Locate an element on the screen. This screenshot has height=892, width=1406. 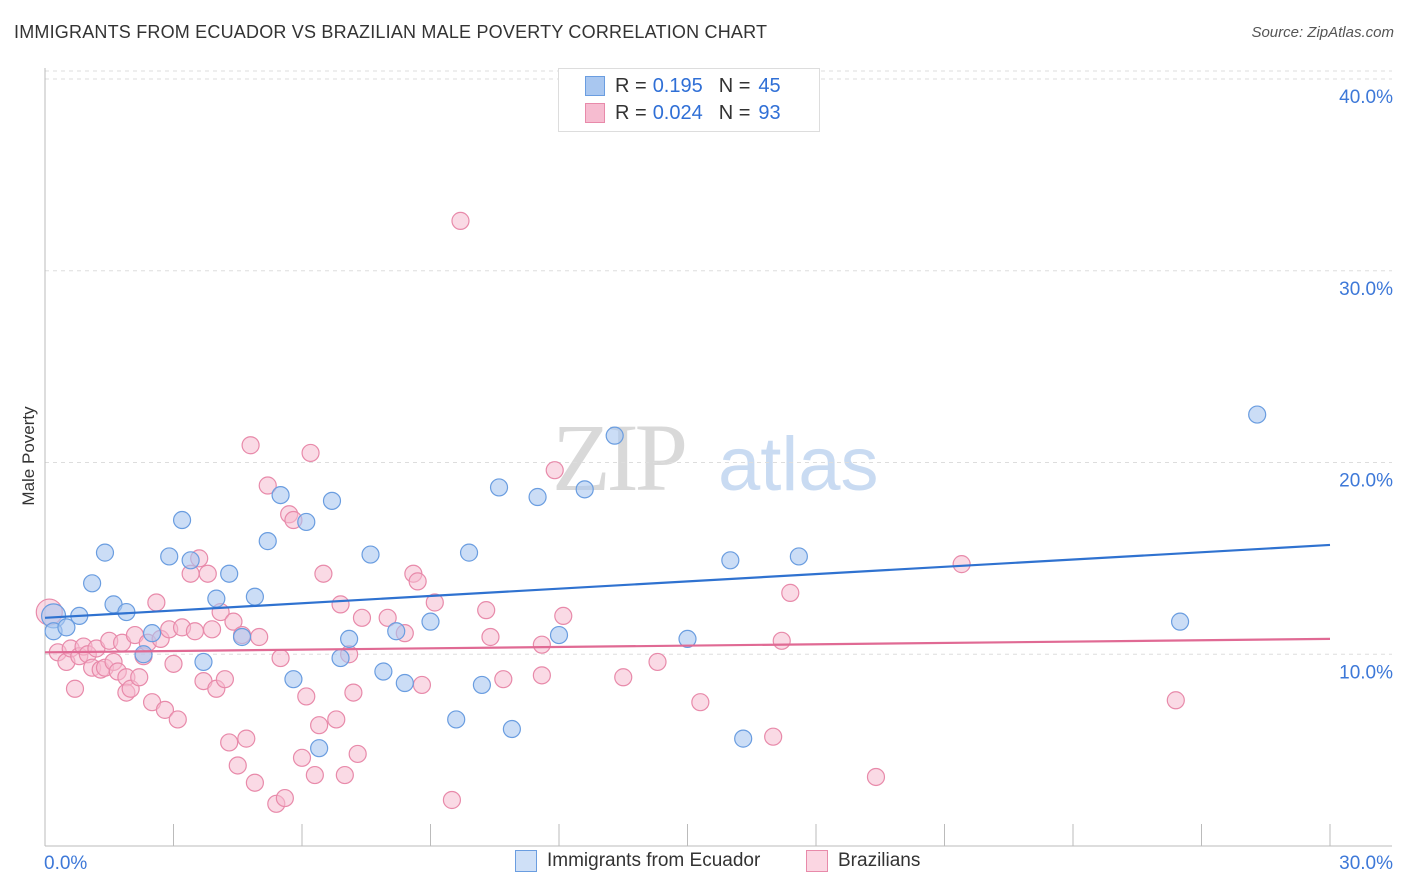
trend-line-brazilians is located at coordinates (687, 645).